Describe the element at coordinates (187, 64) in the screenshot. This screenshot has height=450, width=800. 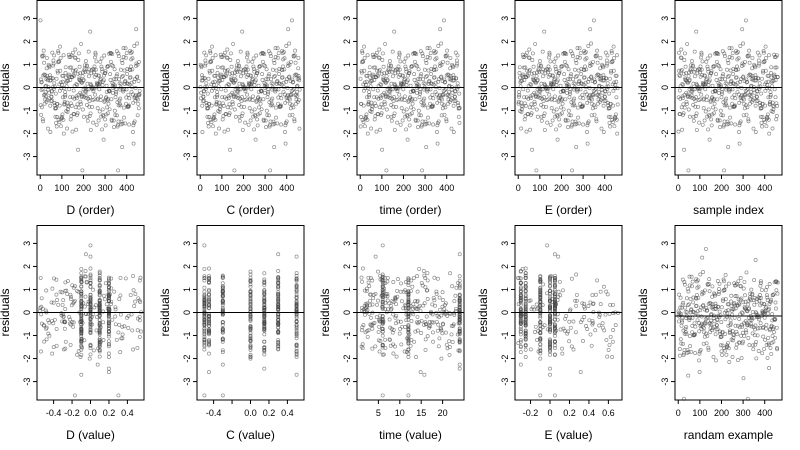
I see `y-tick-label: 1` at that location.